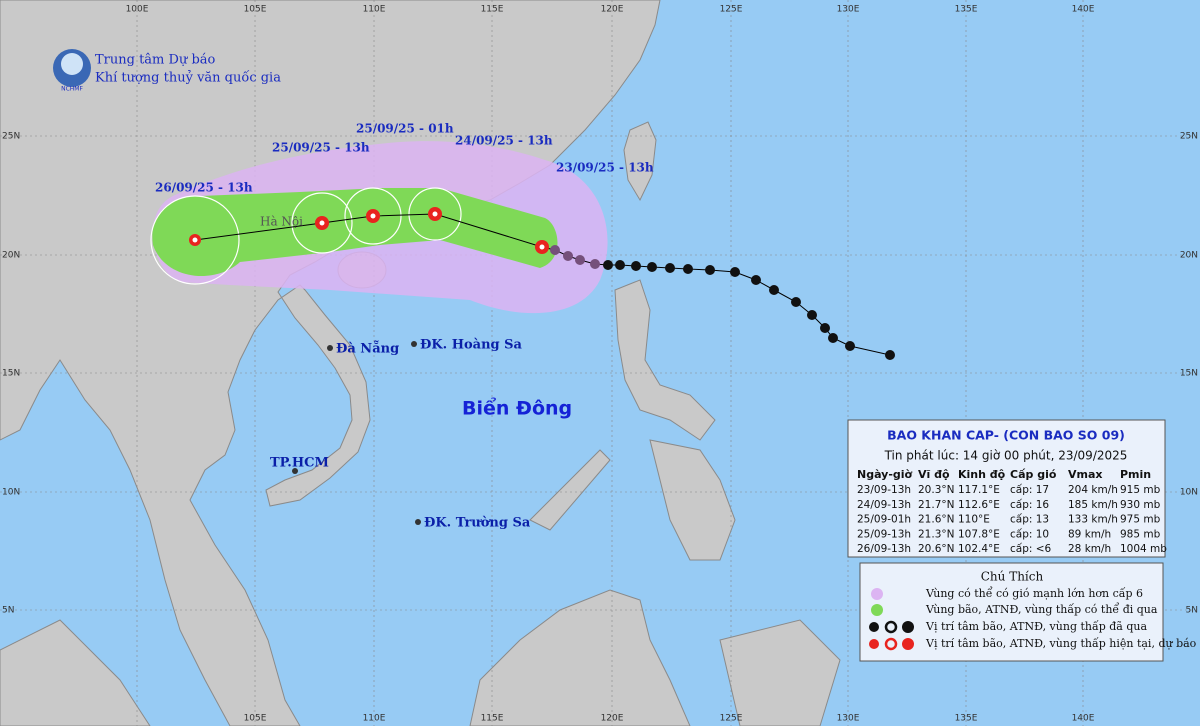 This screenshot has width=1200, height=726. Describe the element at coordinates (982, 474) in the screenshot. I see `table-header: Kinh độ` at that location.